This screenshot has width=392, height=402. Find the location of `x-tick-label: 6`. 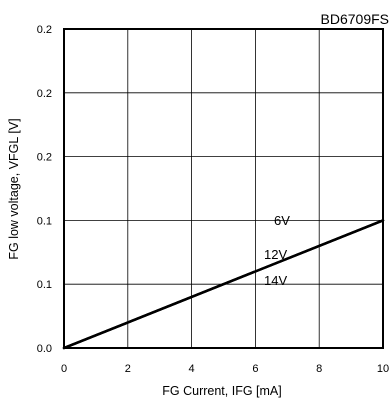

x-tick-label: 6 is located at coordinates (255, 369).